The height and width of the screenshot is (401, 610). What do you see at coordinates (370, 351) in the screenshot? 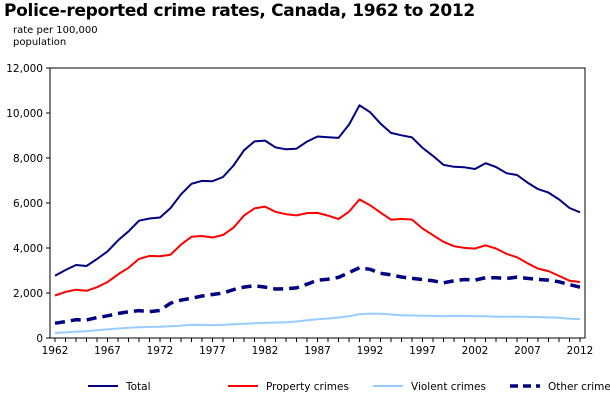
I see `x-tick-label: 1992` at bounding box center [370, 351].